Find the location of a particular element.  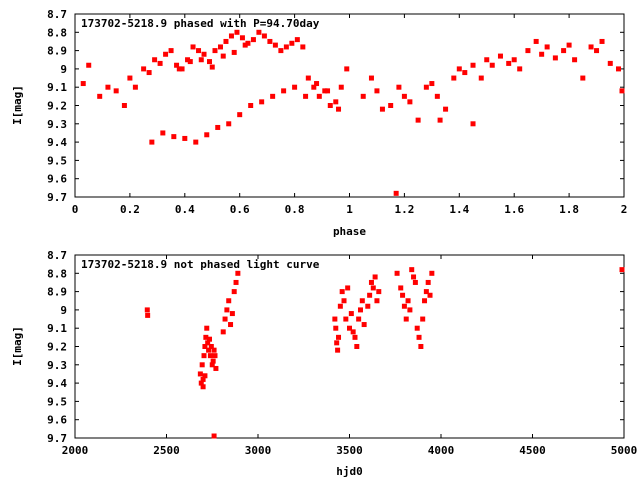

x-tick-label: 2500 is located at coordinates (166, 450).